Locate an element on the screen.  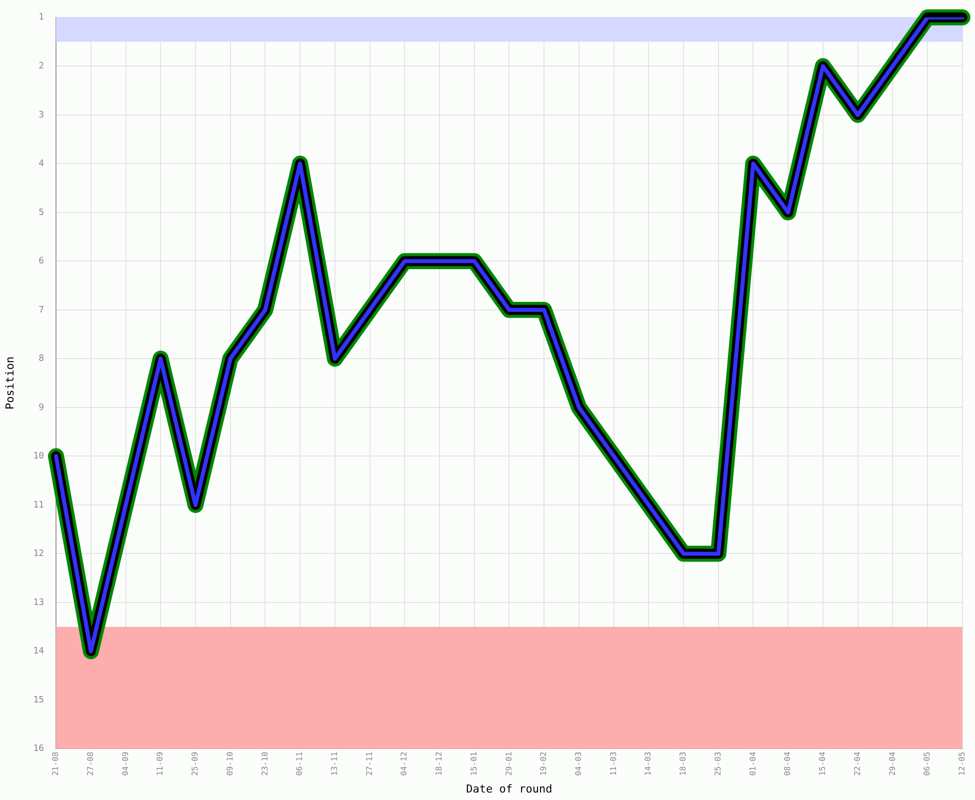
y-tick-label: 15 is located at coordinates (38, 700).